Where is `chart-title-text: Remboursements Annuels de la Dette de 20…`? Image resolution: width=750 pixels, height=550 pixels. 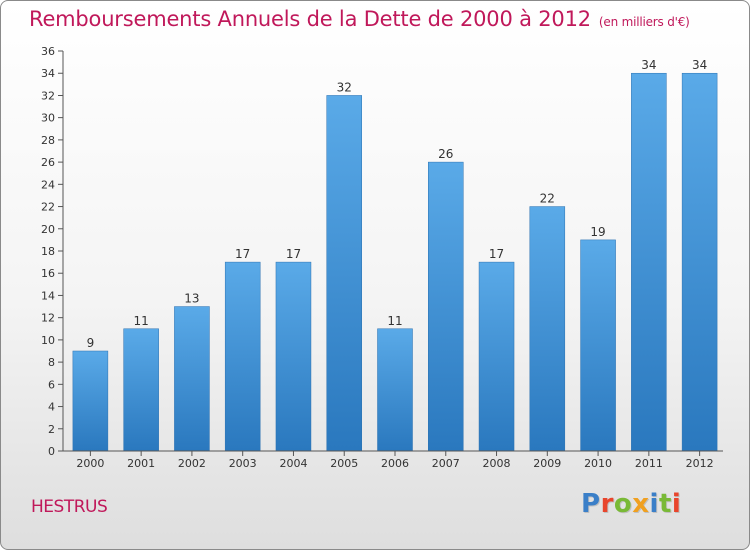
chart-title-text: Remboursements Annuels de la Dette de 20… is located at coordinates (310, 19).